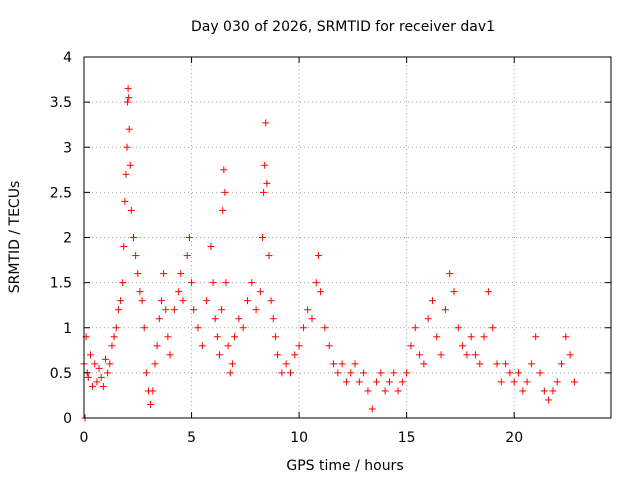 This screenshot has width=640, height=485. What do you see at coordinates (61, 193) in the screenshot?
I see `y-tick-label: 2.5` at bounding box center [61, 193].